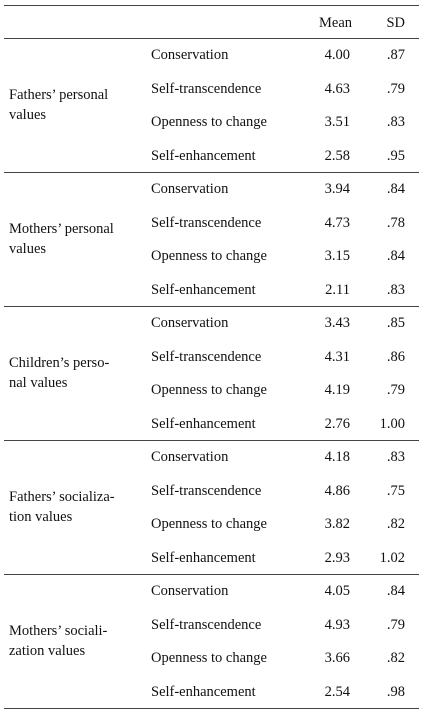 Image resolution: width=423 pixels, height=713 pixels. I want to click on group-label: Children’s perso-, so click(59, 363).